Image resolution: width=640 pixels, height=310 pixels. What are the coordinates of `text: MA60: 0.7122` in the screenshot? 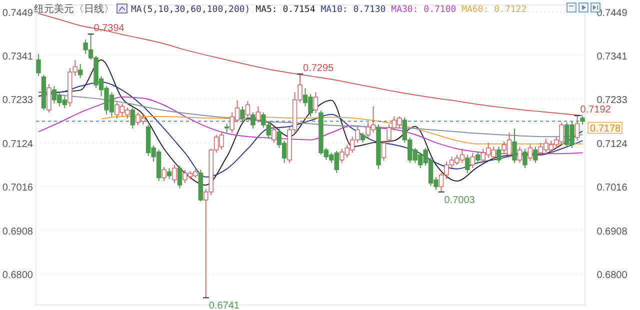 It's located at (494, 10).